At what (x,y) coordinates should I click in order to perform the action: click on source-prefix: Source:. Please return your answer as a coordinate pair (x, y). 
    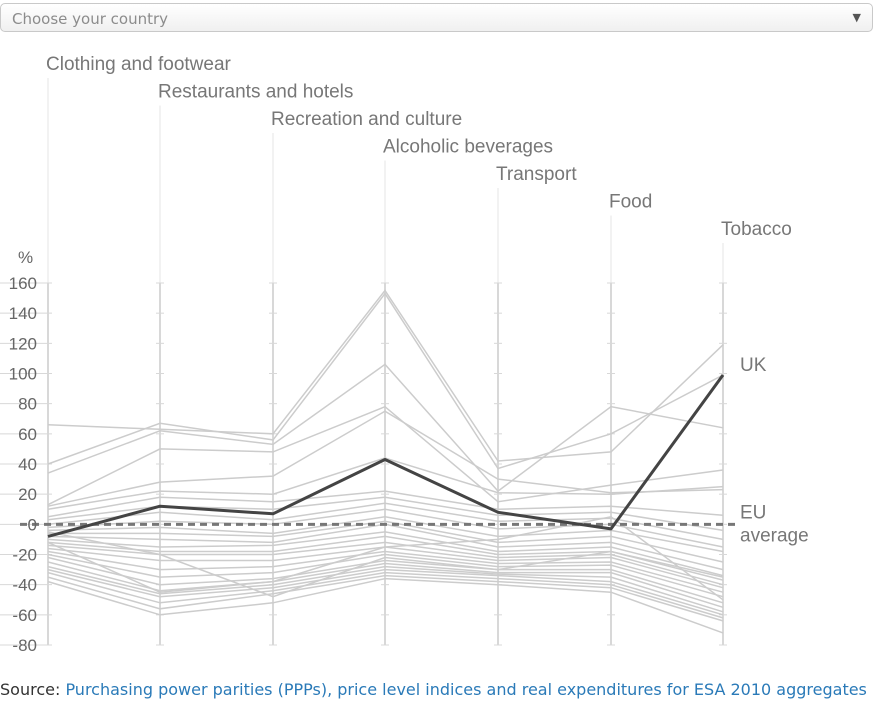
    Looking at the image, I should click on (33, 689).